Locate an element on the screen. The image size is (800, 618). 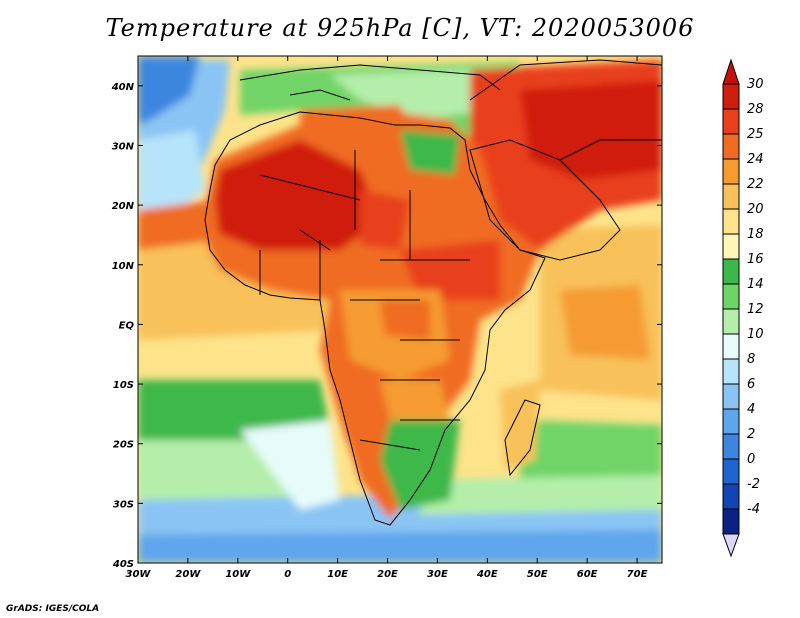
colorbar-label: 30 is located at coordinates (755, 84).